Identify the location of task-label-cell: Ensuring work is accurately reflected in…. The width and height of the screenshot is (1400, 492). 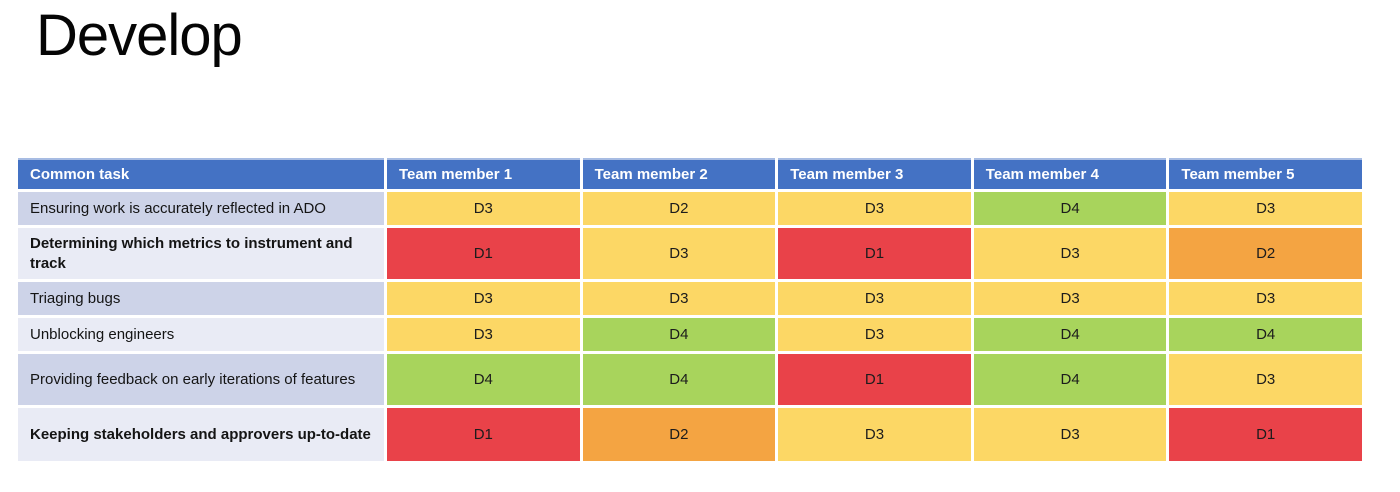
(201, 208).